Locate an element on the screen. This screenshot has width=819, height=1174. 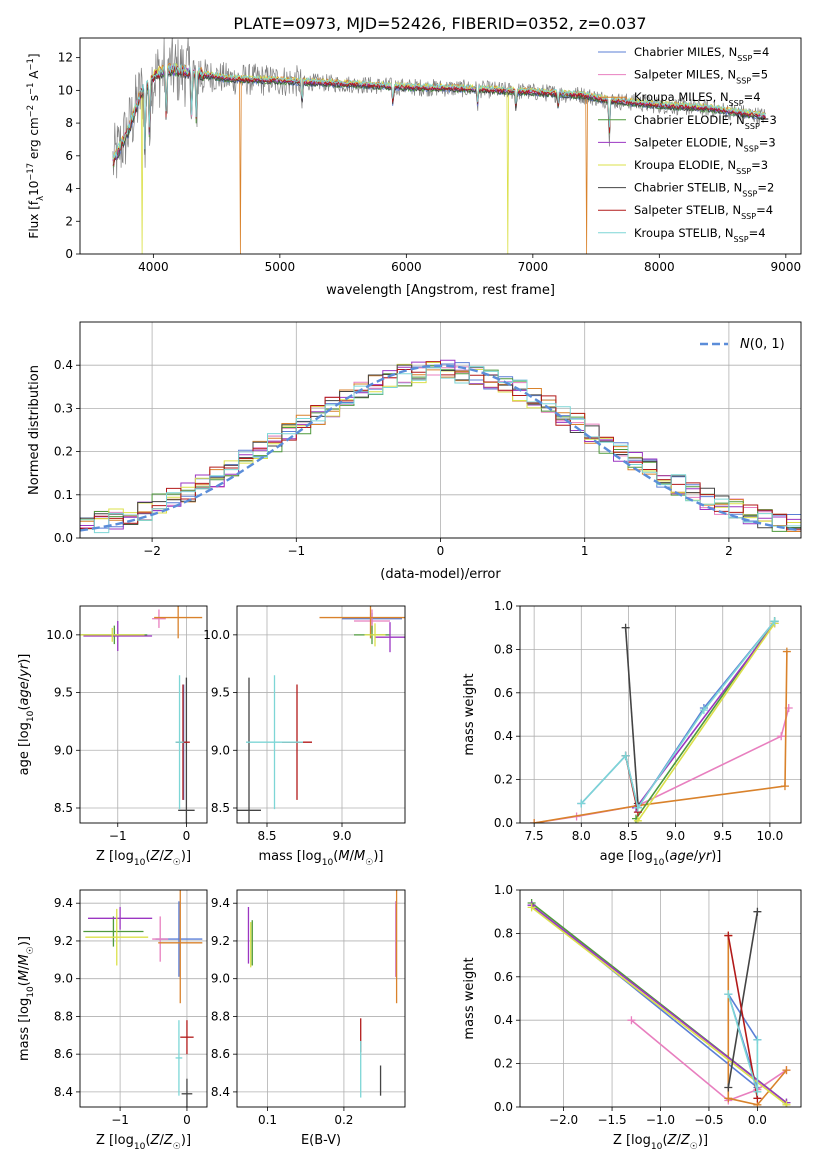
legend-label-salpeter_stelib-part: Salpeter STELIB, N is located at coordinates (687, 210).